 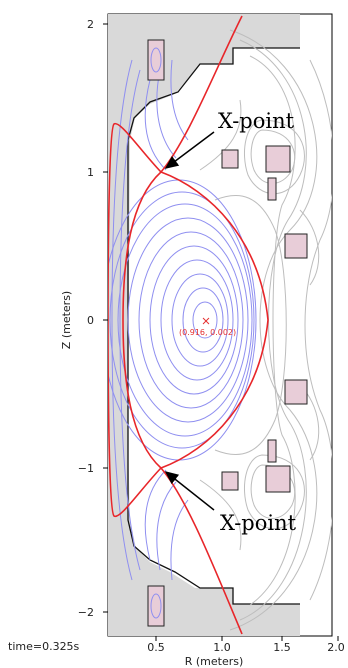 I want to click on time-label: time=0.325s, so click(x=44, y=646).